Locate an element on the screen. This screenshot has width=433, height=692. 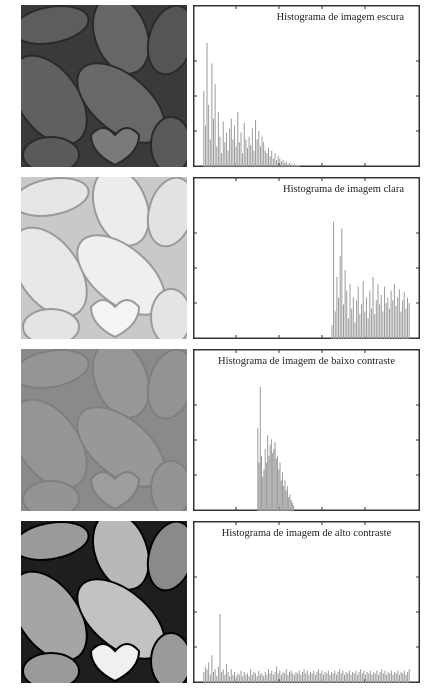
histogram-title: Histograma de imagem escura is located at coordinates (341, 17).